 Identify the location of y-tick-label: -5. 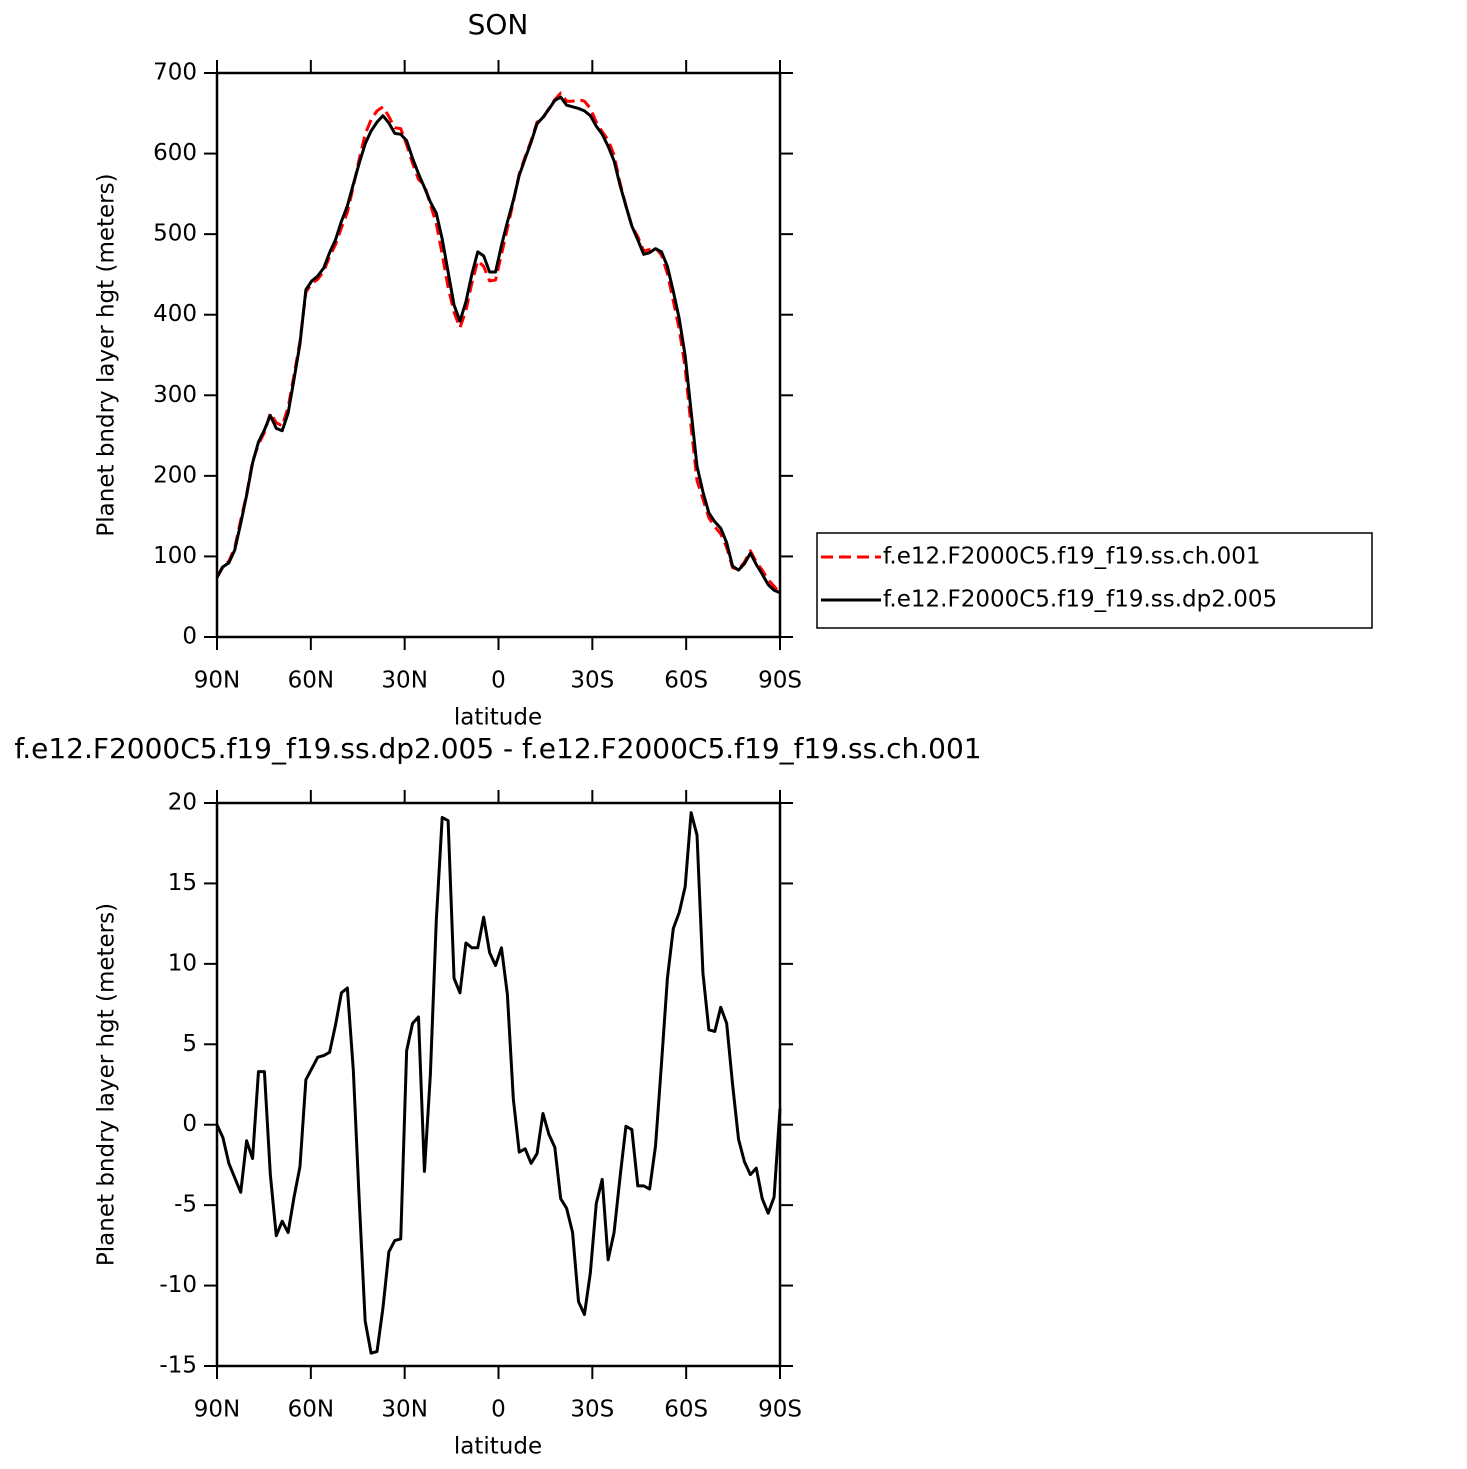
(185, 1205).